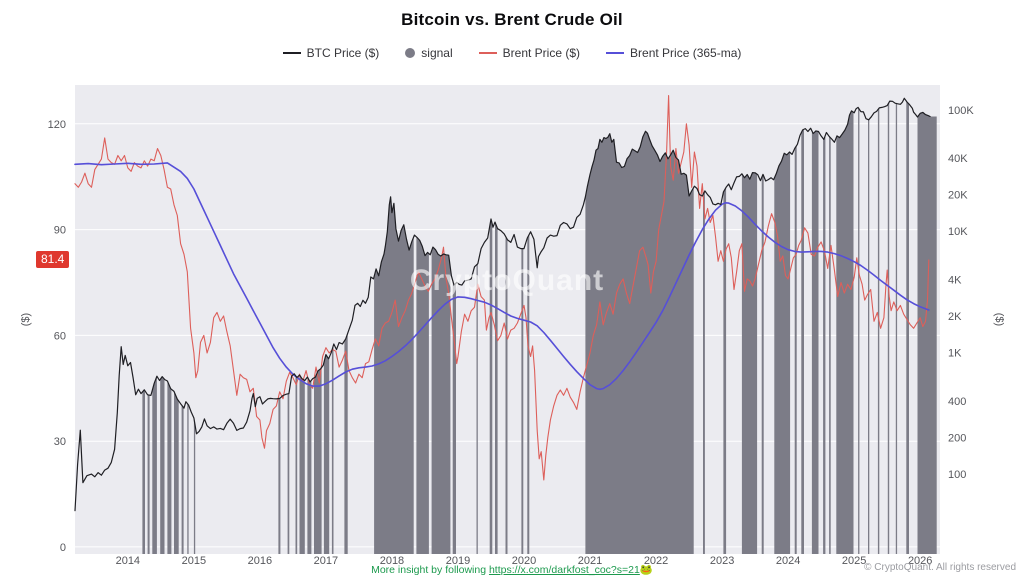 The width and height of the screenshot is (1024, 576). Describe the element at coordinates (958, 159) in the screenshot. I see `right-axis-tick-label: 40K` at that location.